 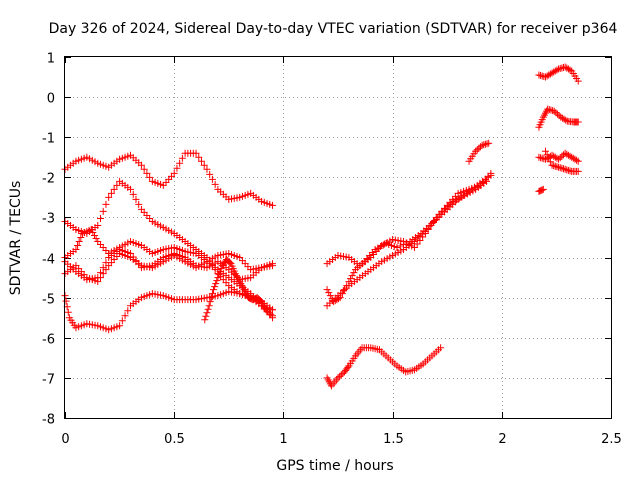 What do you see at coordinates (168, 311) in the screenshot?
I see `series-track-f` at bounding box center [168, 311].